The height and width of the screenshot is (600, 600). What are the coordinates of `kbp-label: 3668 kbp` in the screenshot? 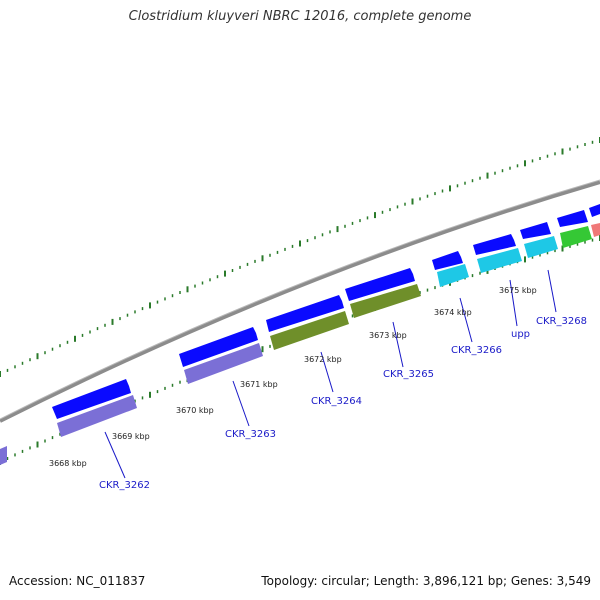 It's located at (68, 463).